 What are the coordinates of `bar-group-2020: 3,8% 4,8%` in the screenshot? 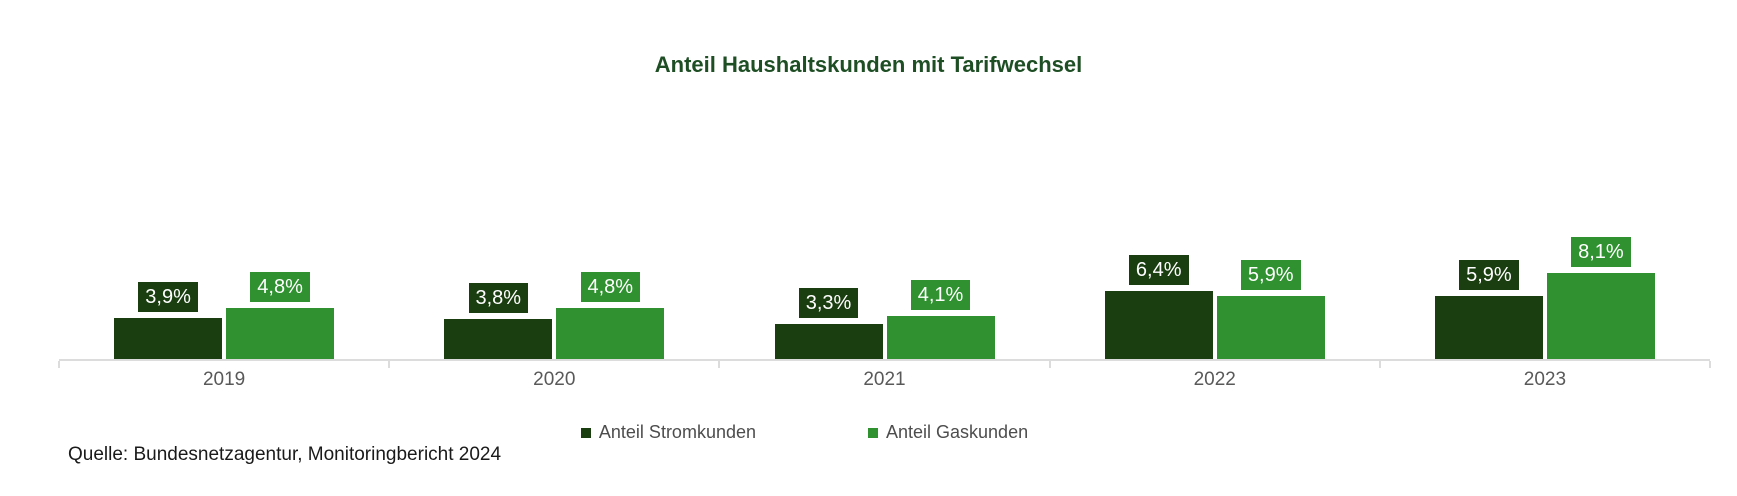 It's located at (554, 179).